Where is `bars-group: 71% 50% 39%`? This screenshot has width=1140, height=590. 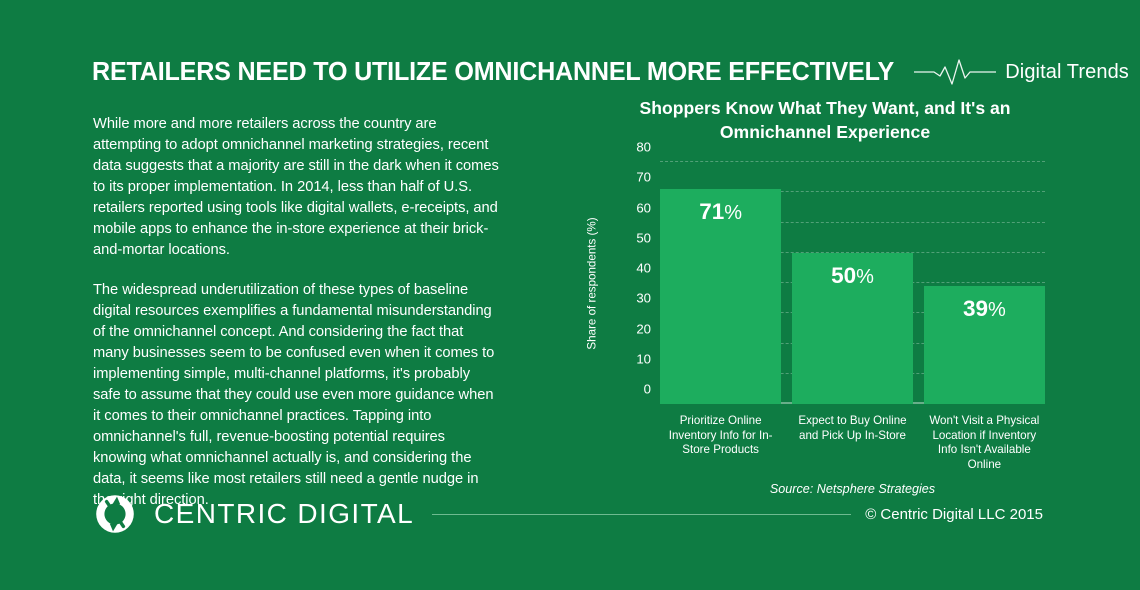 bars-group: 71% 50% 39% is located at coordinates (852, 283).